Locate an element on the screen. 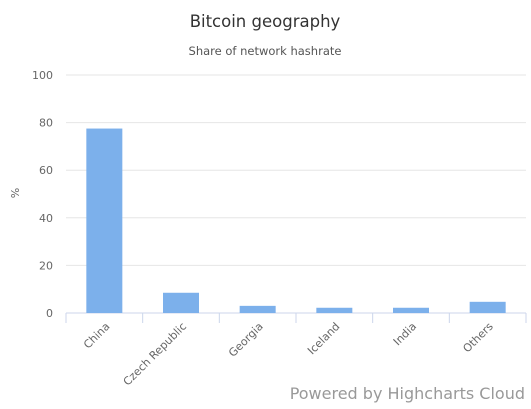 The width and height of the screenshot is (531, 409). bar-others is located at coordinates (487, 307).